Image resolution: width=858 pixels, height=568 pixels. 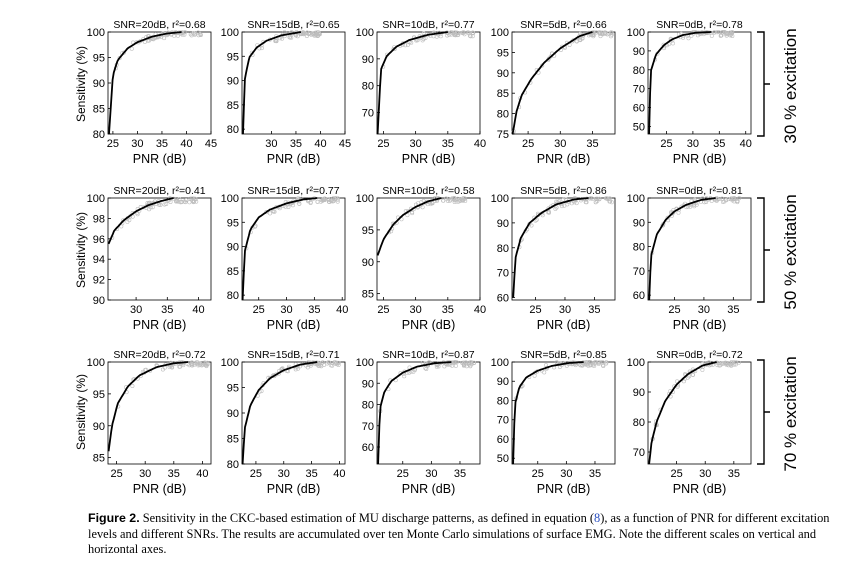 What do you see at coordinates (99, 260) in the screenshot?
I see `y-tick-label: 94` at bounding box center [99, 260].